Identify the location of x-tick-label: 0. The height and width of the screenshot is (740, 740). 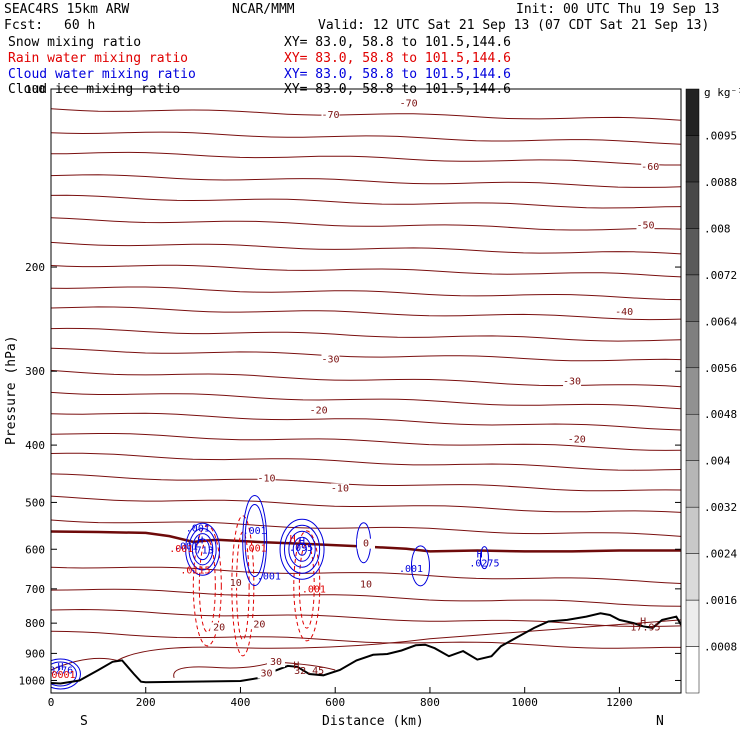
(51, 702).